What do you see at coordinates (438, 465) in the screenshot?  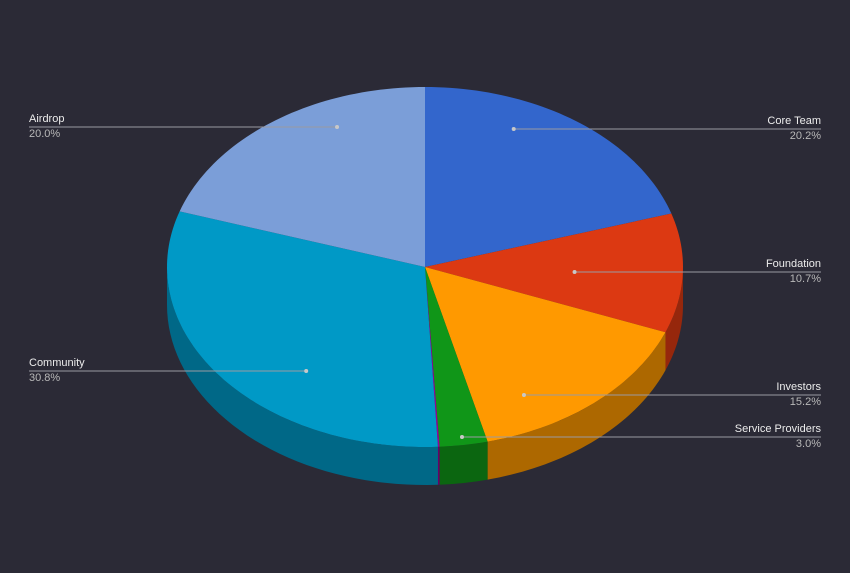 I see `slice-side-unlabeled` at bounding box center [438, 465].